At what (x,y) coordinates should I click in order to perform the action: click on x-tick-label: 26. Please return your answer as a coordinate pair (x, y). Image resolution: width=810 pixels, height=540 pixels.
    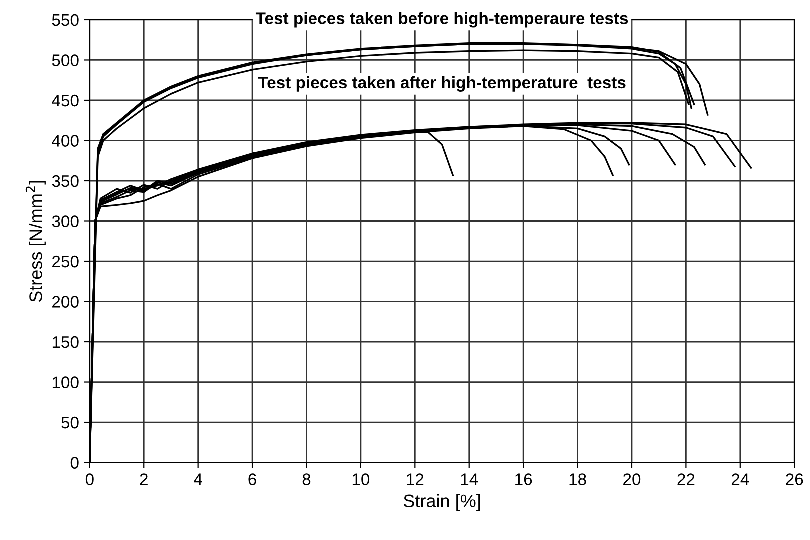
    Looking at the image, I should click on (795, 480).